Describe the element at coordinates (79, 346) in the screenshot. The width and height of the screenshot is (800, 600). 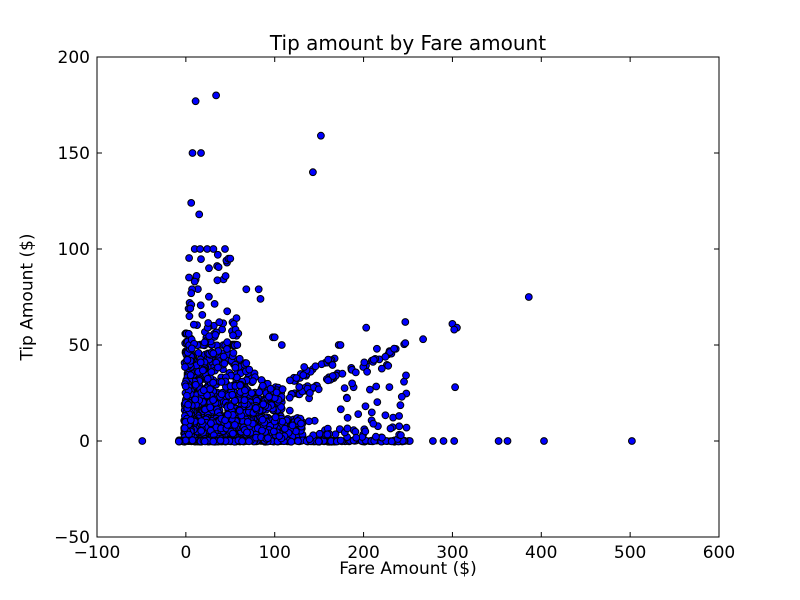
I see `y-tick-label: 50` at that location.